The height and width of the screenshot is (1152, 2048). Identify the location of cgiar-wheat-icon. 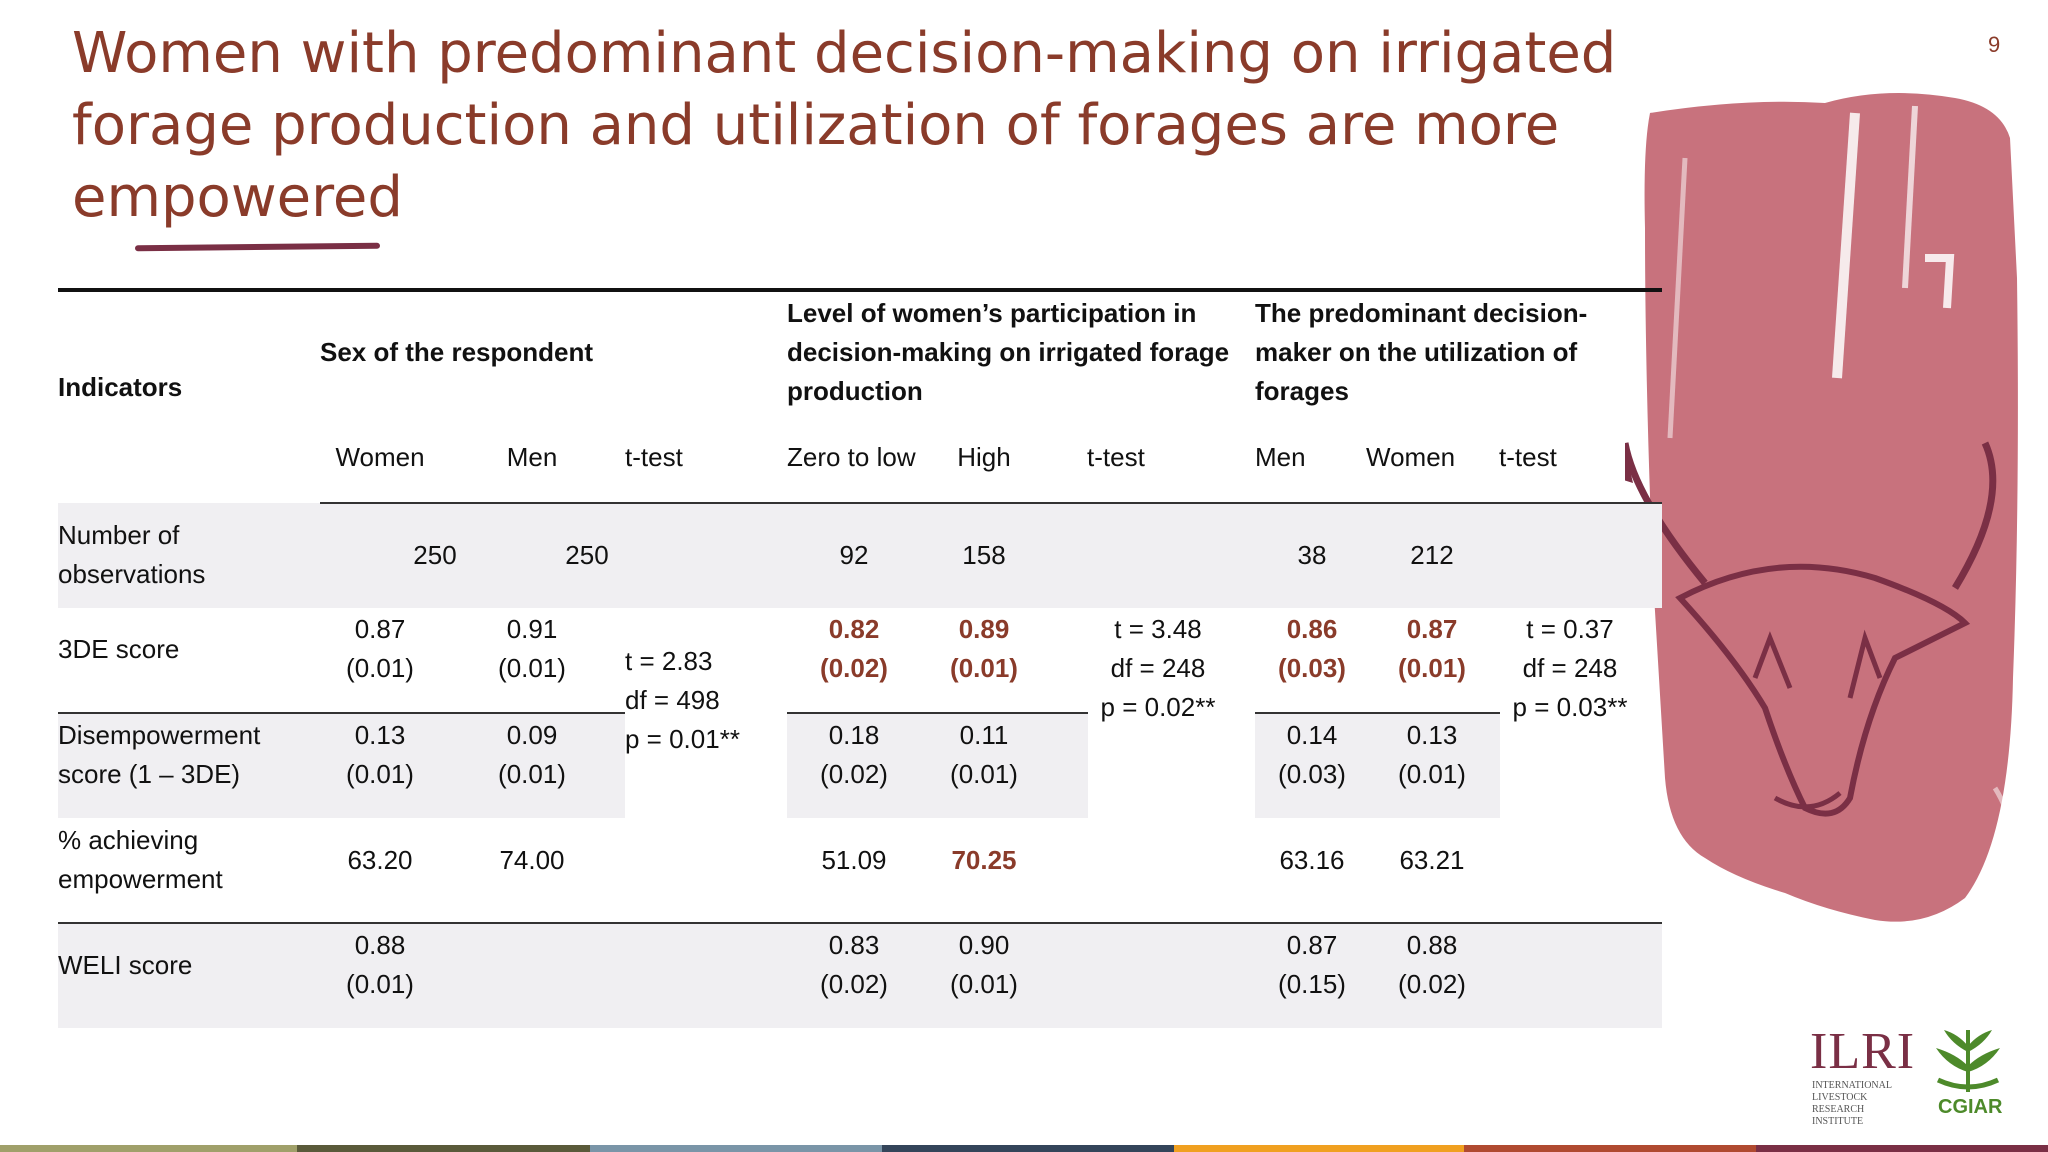
(1968, 1061).